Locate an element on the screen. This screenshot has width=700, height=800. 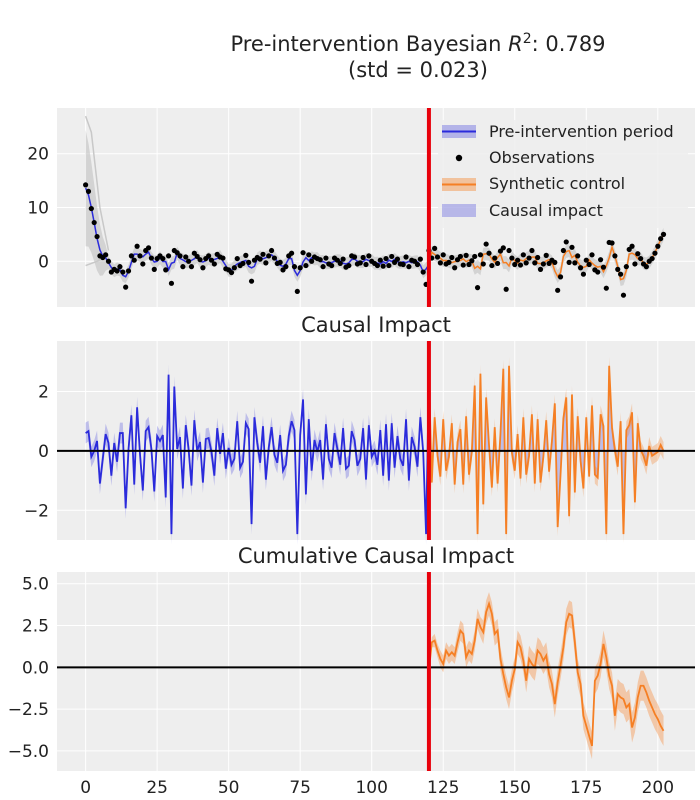
y-tick-label: 5.0 is located at coordinates (35, 585).